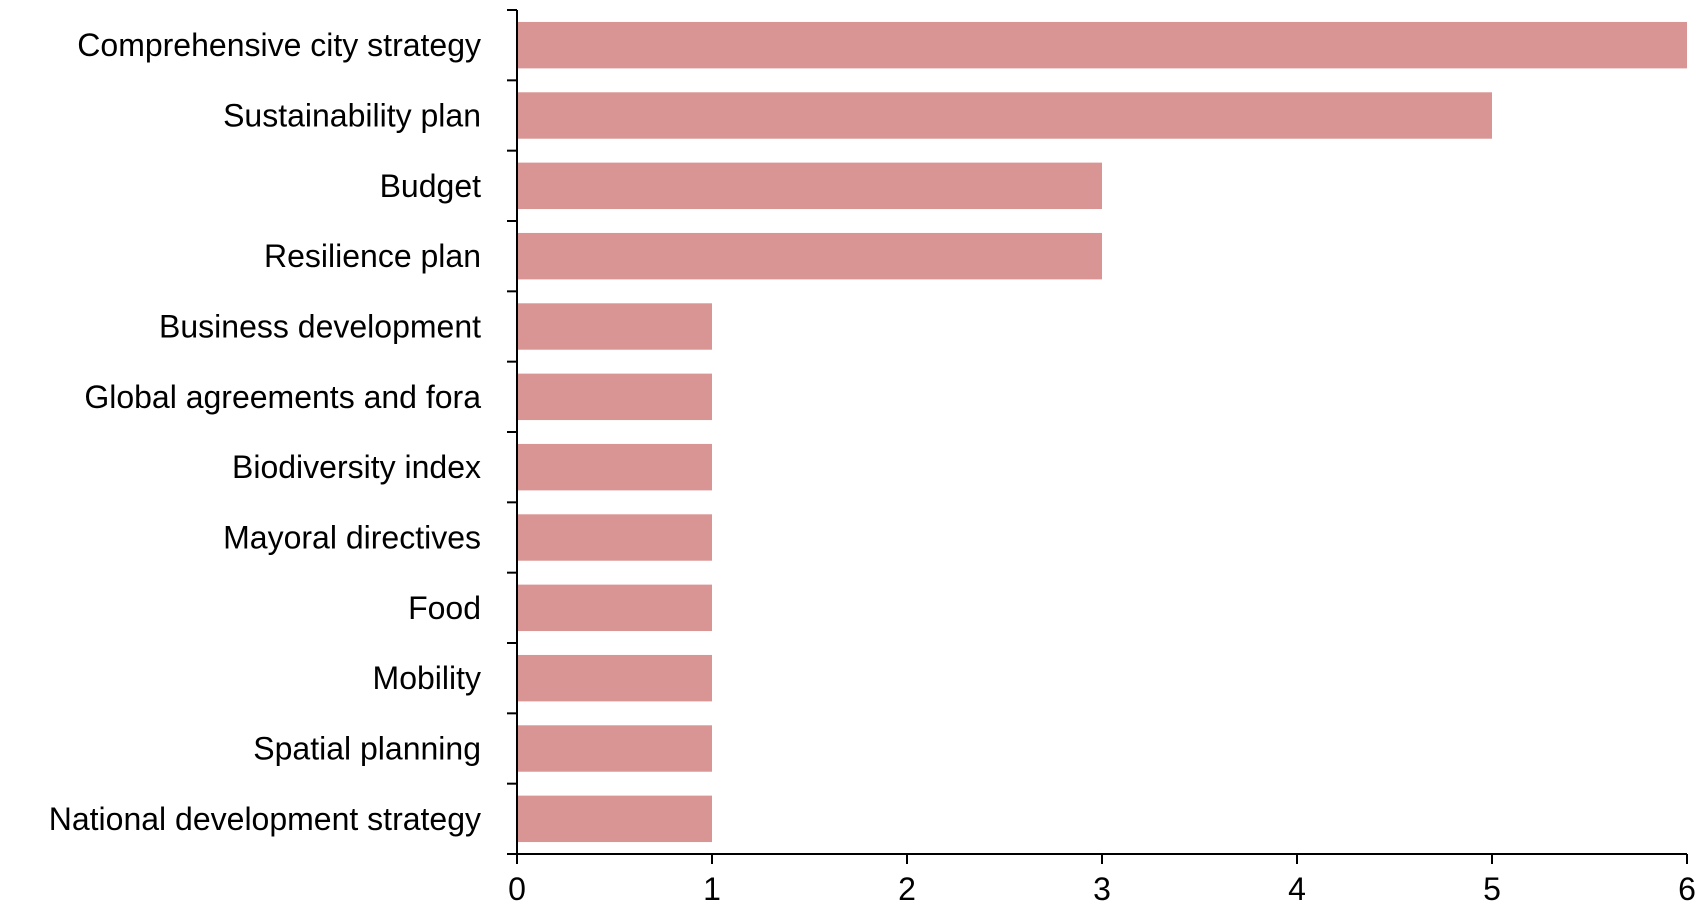 This screenshot has height=909, width=1705. Describe the element at coordinates (372, 256) in the screenshot. I see `category-label: Resilience plan` at that location.